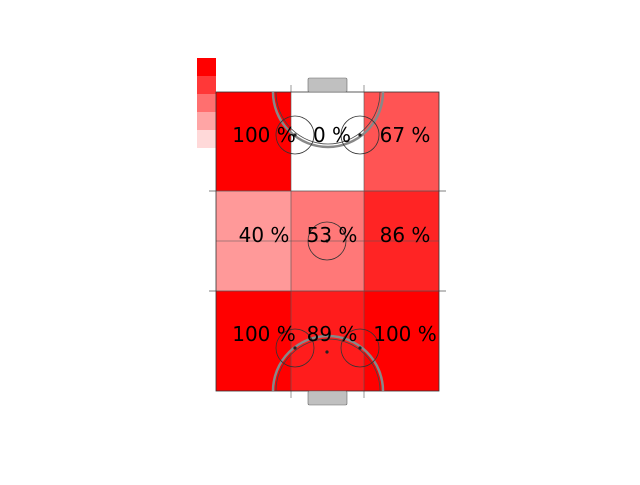 This screenshot has height=485, width=640. Describe the element at coordinates (264, 135) in the screenshot. I see `cell-label-r0-c0: 100 %` at that location.